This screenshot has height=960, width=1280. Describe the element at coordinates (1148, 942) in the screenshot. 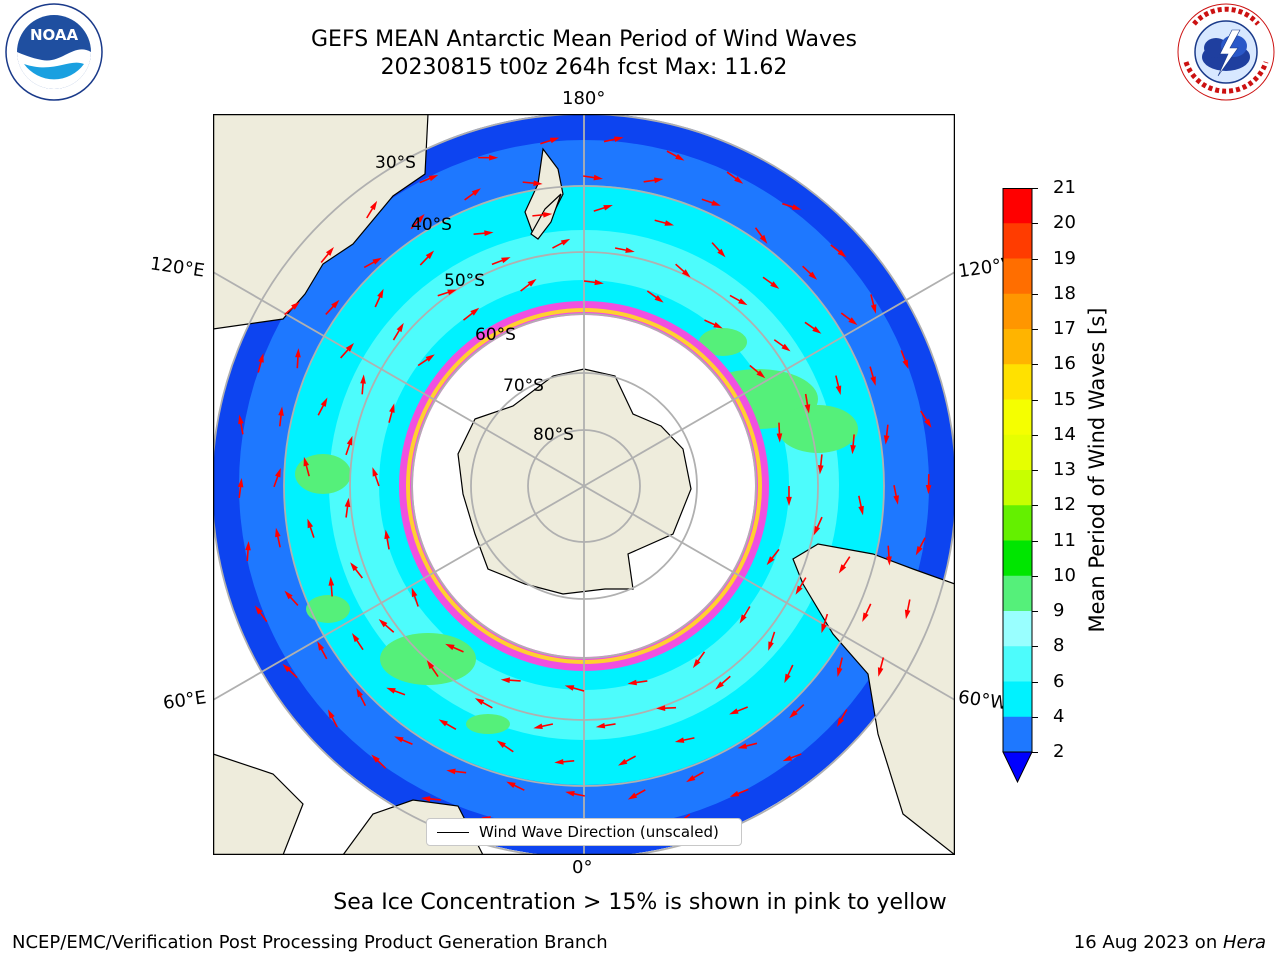

I see `footer-date-text: 16 Aug 2023 on` at that location.